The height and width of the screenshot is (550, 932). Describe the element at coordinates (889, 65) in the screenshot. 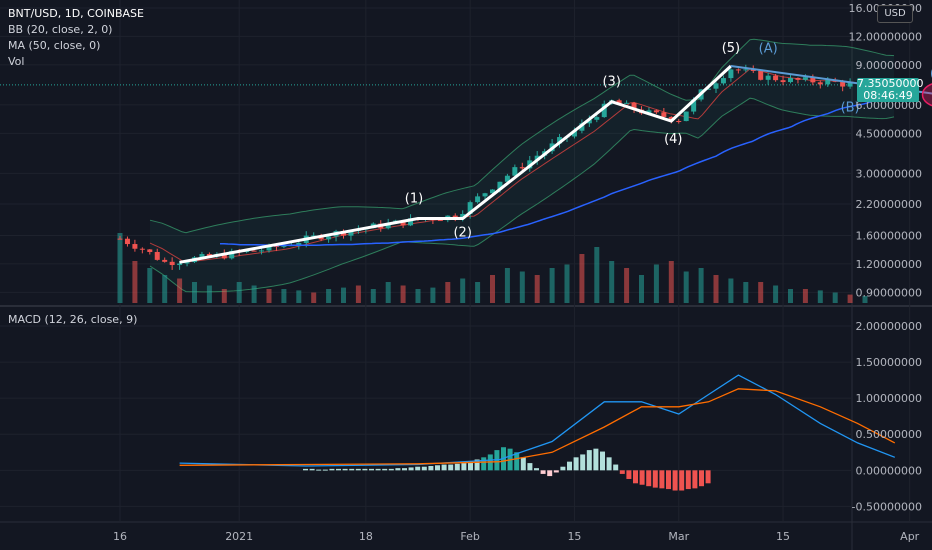

I see `price-tick-label: 9.00000000` at that location.